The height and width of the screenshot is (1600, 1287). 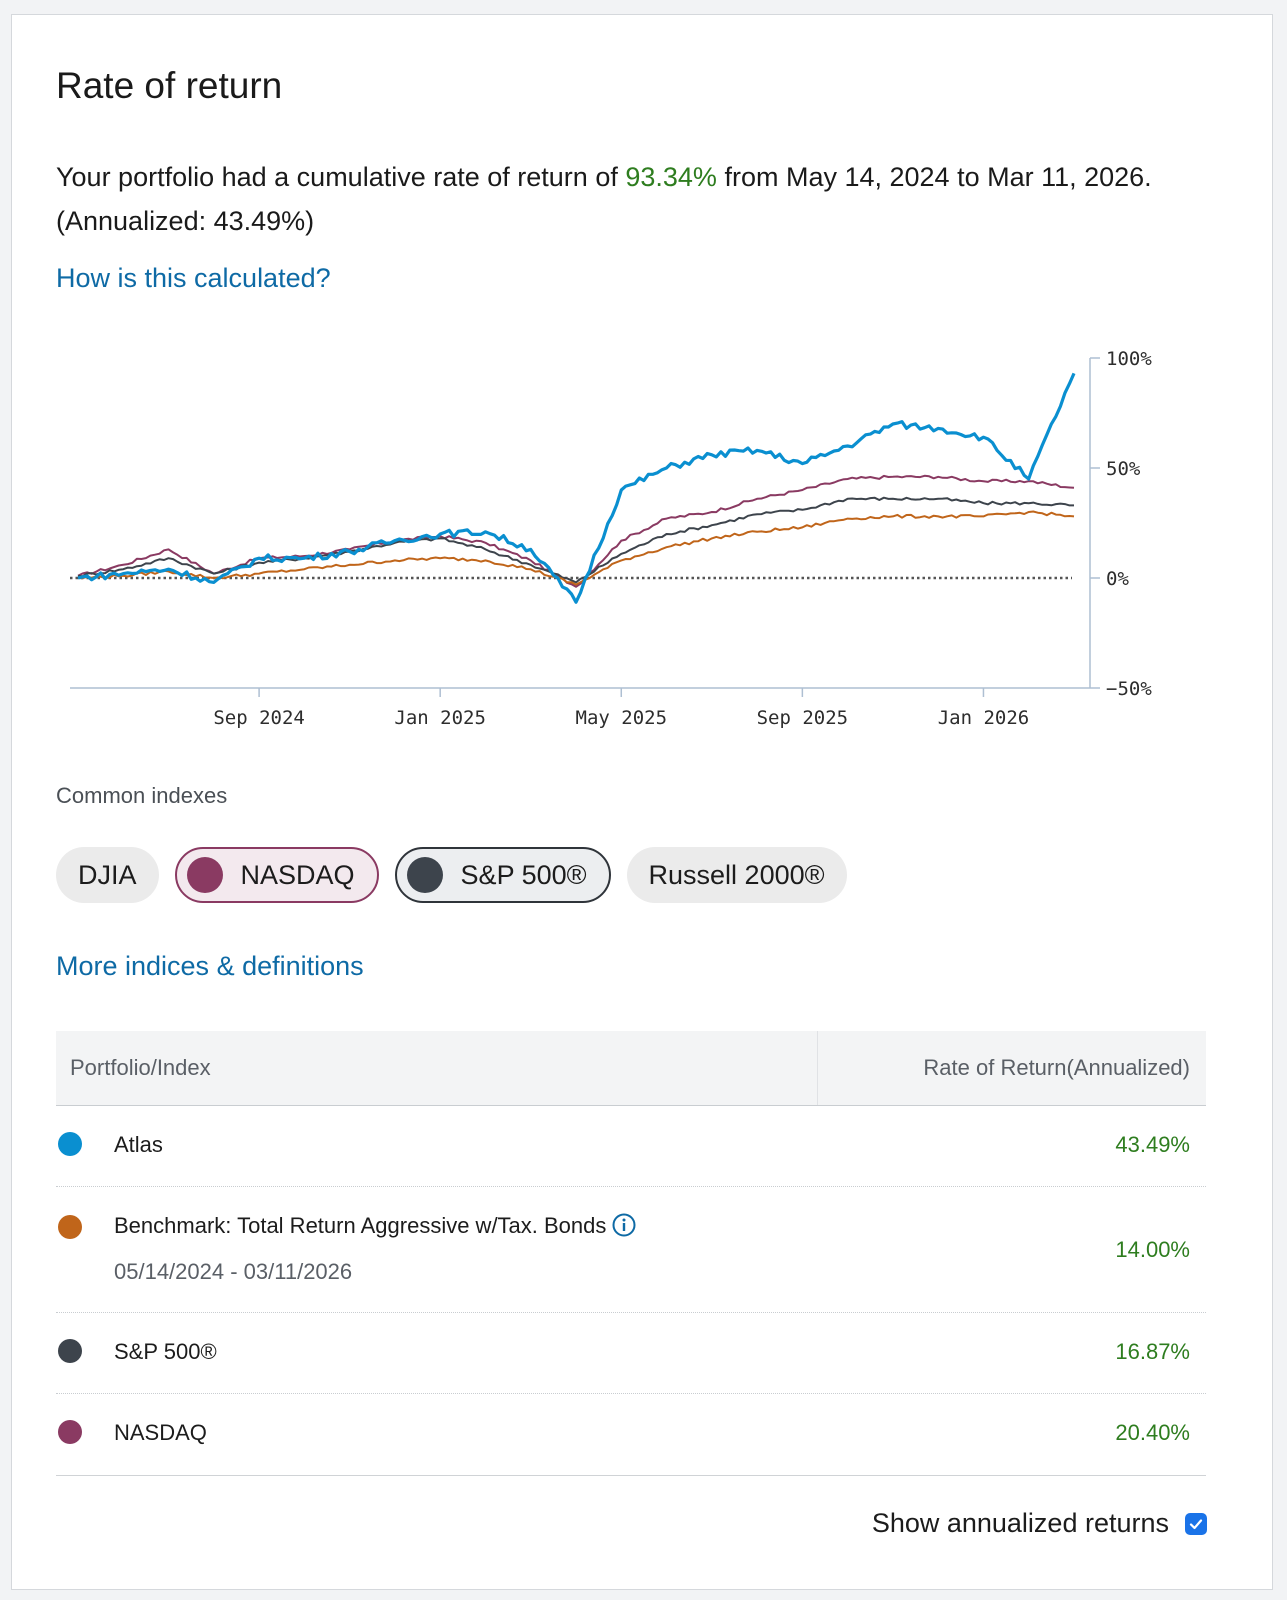 I want to click on x-tick-label: Jan 2025, so click(x=440, y=718).